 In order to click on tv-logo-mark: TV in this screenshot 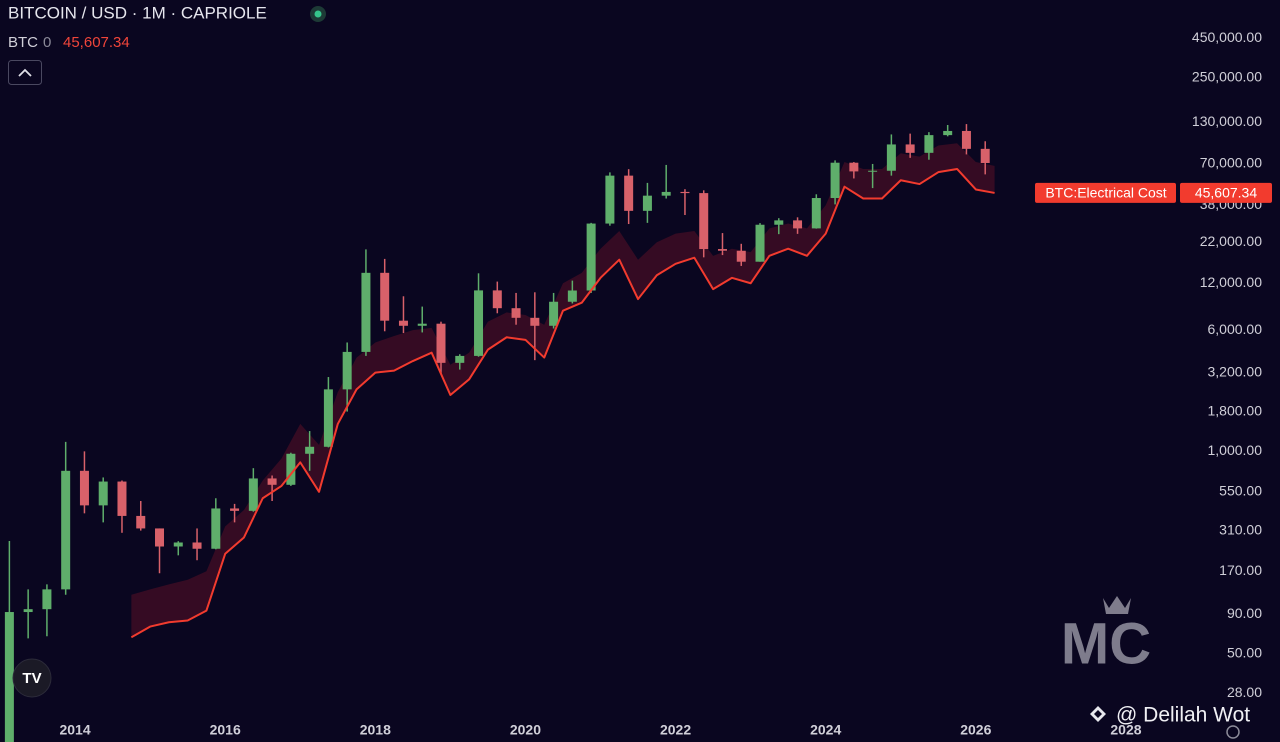, I will do `click(31, 678)`.